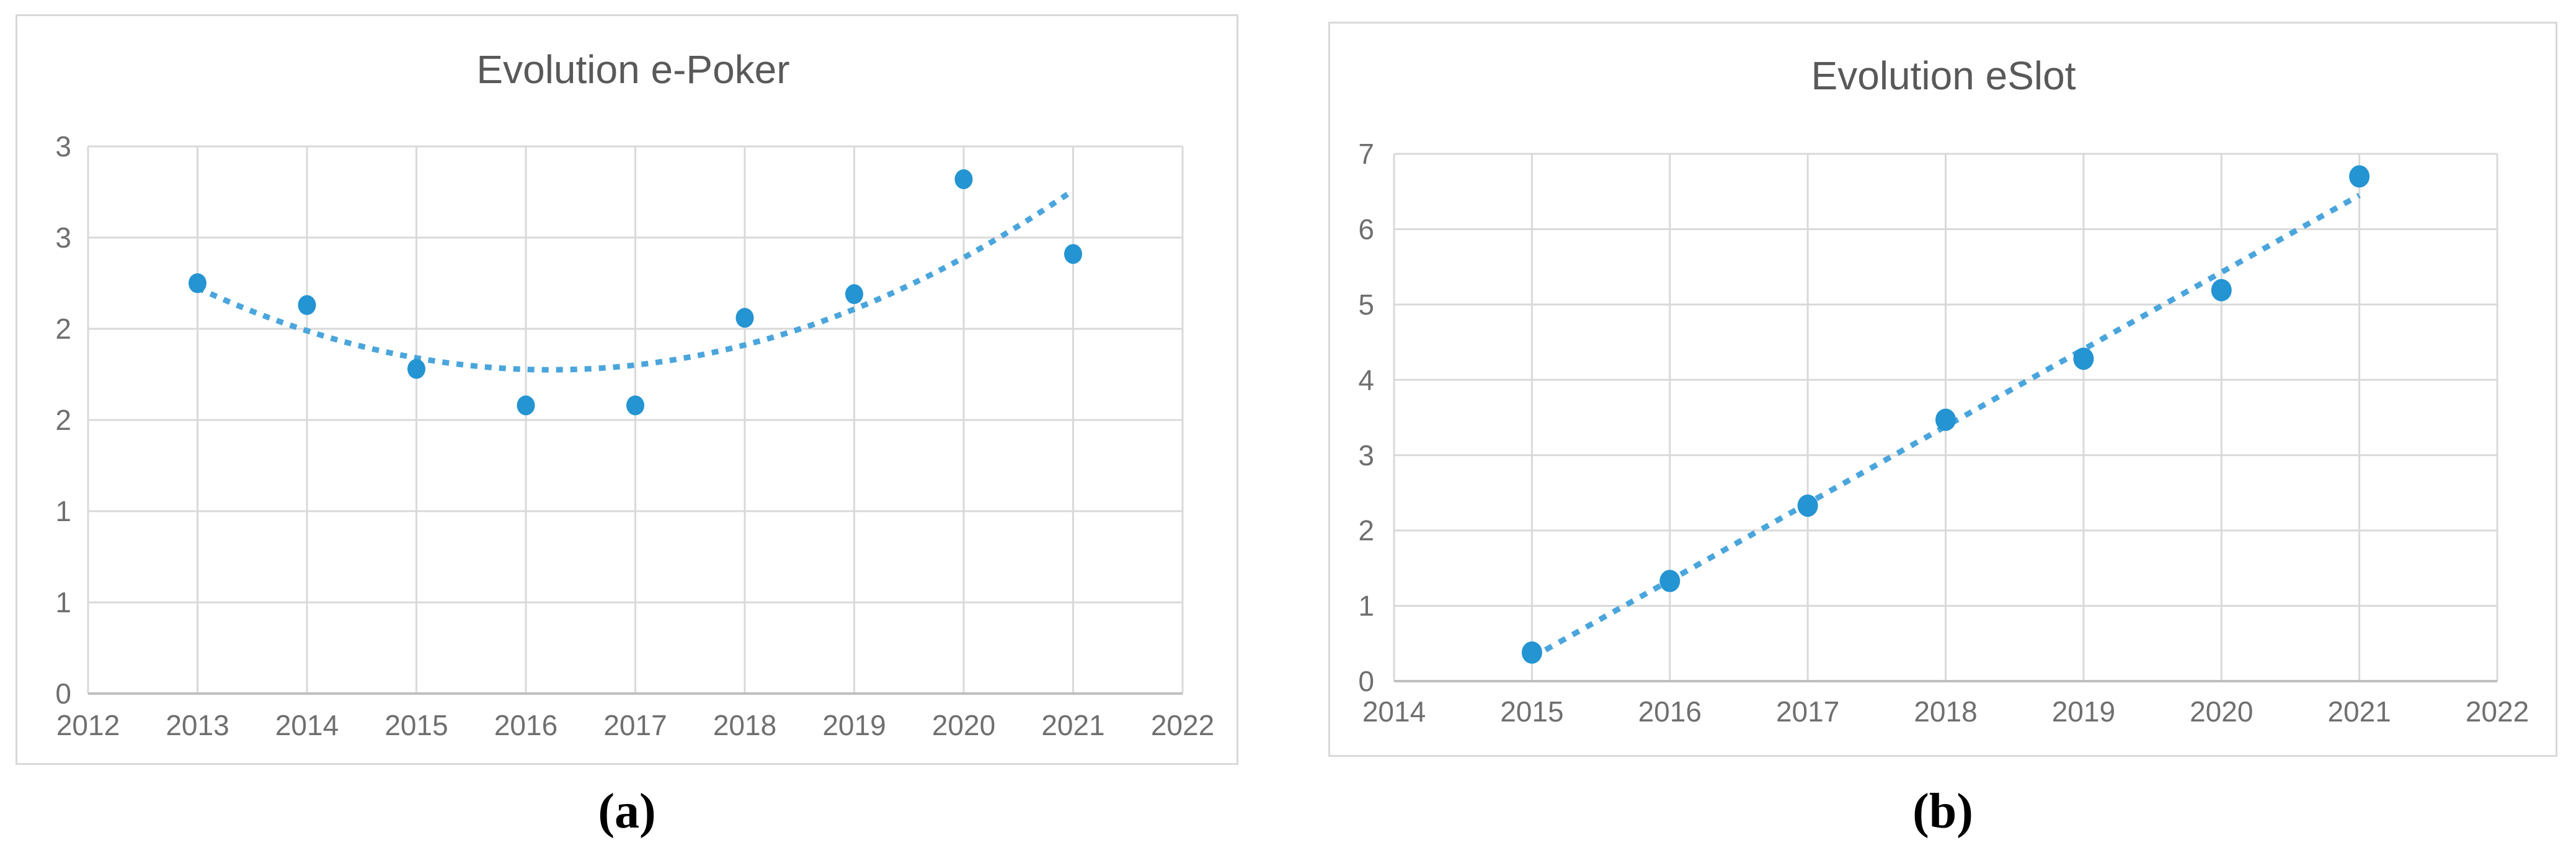 The height and width of the screenshot is (853, 2576). What do you see at coordinates (627, 811) in the screenshot?
I see `caption-a: (a)` at bounding box center [627, 811].